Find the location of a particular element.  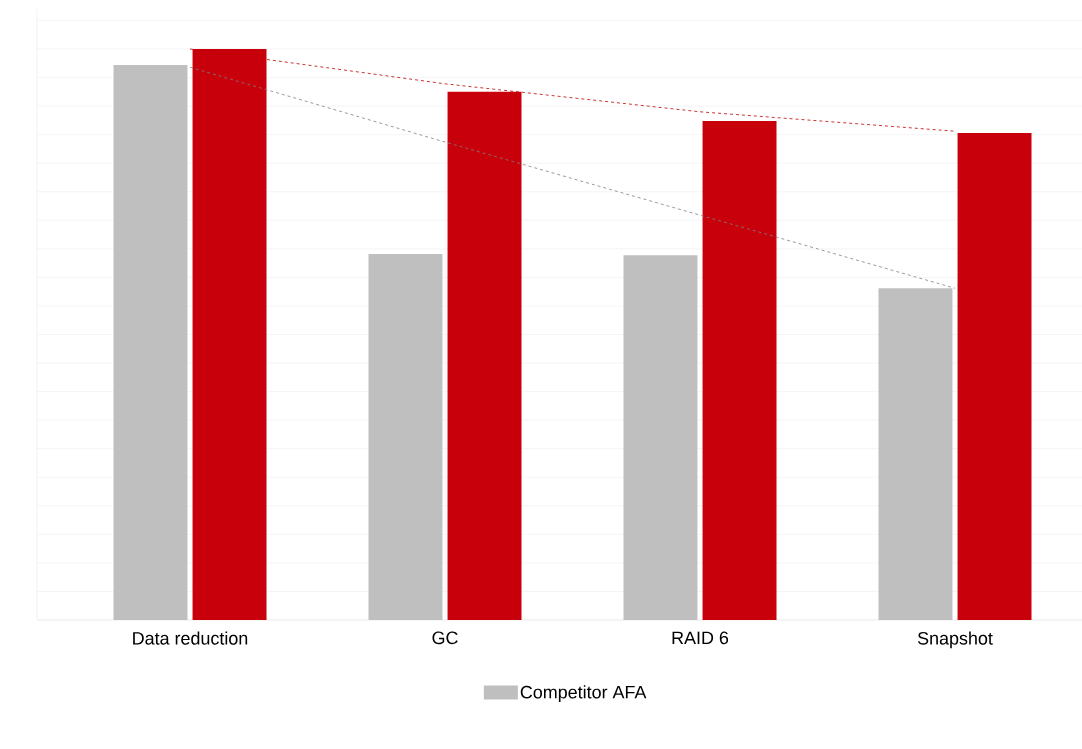

legend-label: Competitor AFA is located at coordinates (583, 693).